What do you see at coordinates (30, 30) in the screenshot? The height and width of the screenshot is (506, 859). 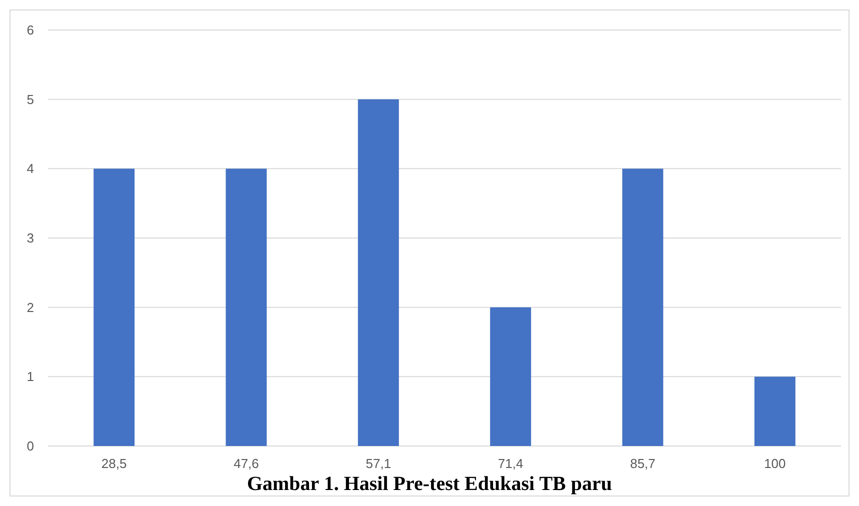 I see `y-tick-label: 6` at bounding box center [30, 30].